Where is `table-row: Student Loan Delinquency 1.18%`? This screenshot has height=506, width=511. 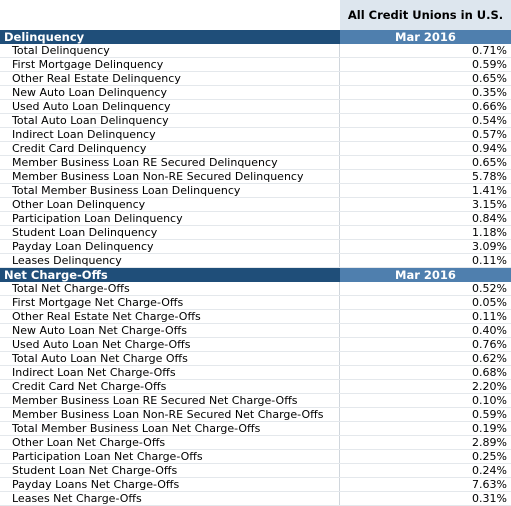
table-row: Student Loan Delinquency 1.18% is located at coordinates (255, 233).